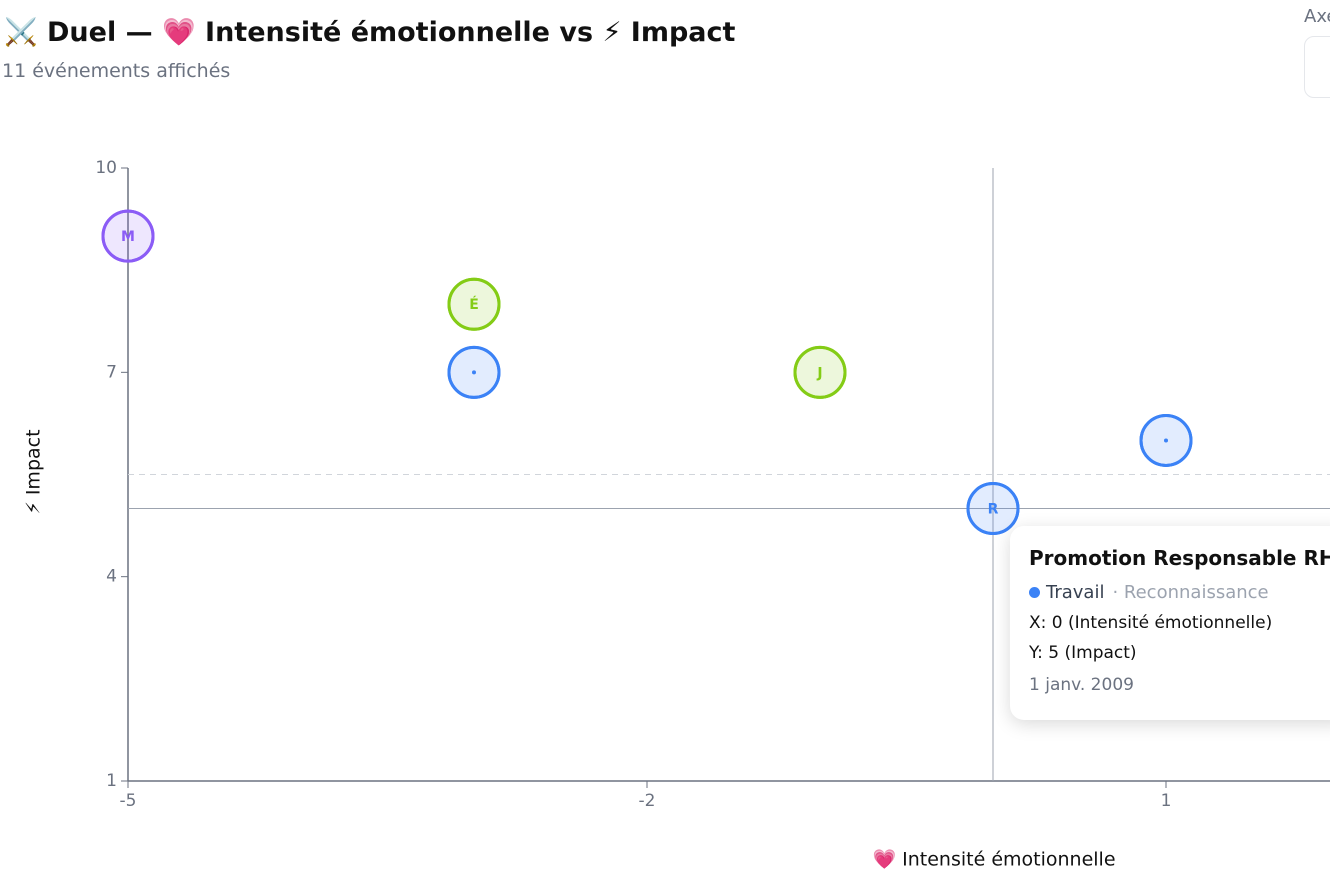 The width and height of the screenshot is (1330, 894). Describe the element at coordinates (106, 168) in the screenshot. I see `y-tick-label: 10` at that location.